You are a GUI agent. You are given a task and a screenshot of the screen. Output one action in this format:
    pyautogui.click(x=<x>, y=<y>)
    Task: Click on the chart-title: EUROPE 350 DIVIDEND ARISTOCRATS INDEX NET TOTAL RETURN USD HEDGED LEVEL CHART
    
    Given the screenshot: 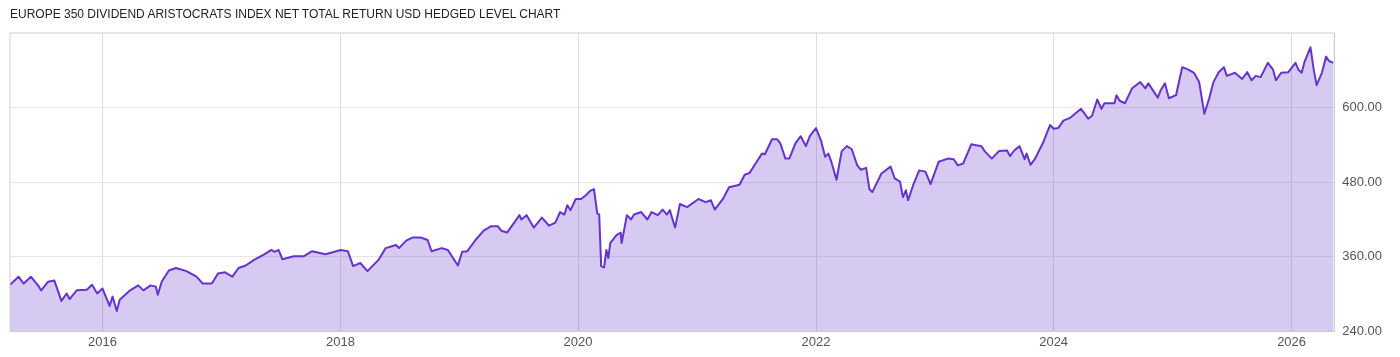 What is the action you would take?
    pyautogui.click(x=285, y=14)
    